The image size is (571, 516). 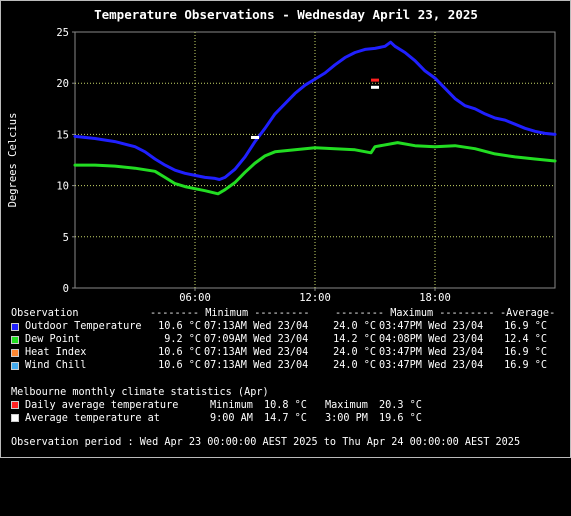 I want to click on row-label: Dew Point, so click(x=53, y=339).